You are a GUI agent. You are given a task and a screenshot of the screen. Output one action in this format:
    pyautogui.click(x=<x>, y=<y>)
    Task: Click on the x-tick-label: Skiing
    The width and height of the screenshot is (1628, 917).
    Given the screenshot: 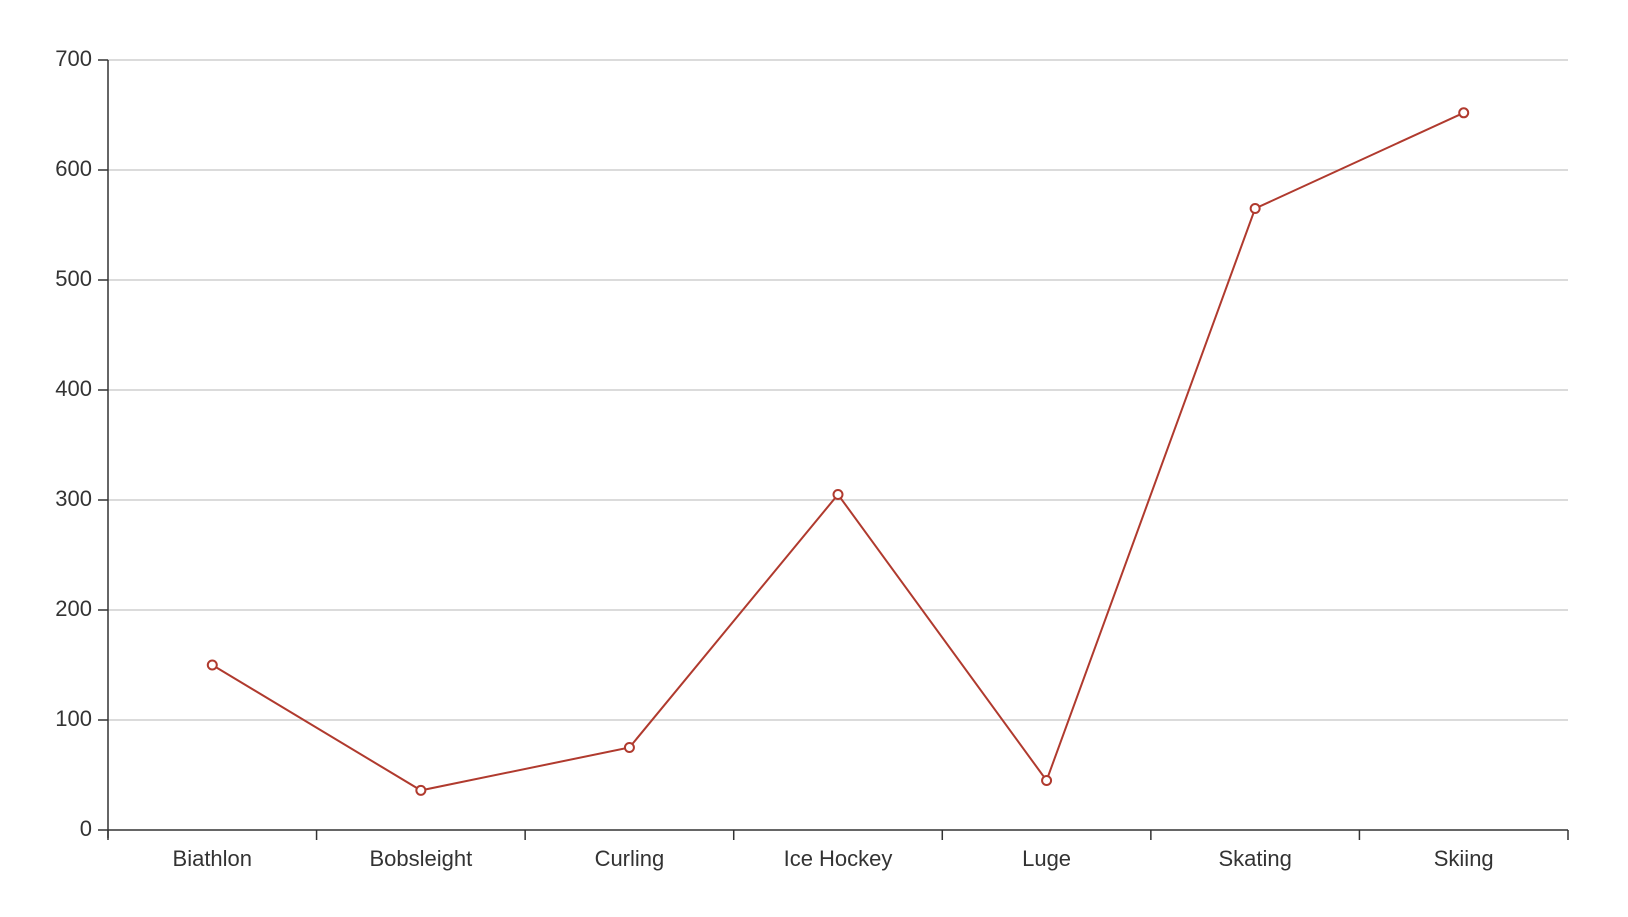 What is the action you would take?
    pyautogui.click(x=1464, y=858)
    